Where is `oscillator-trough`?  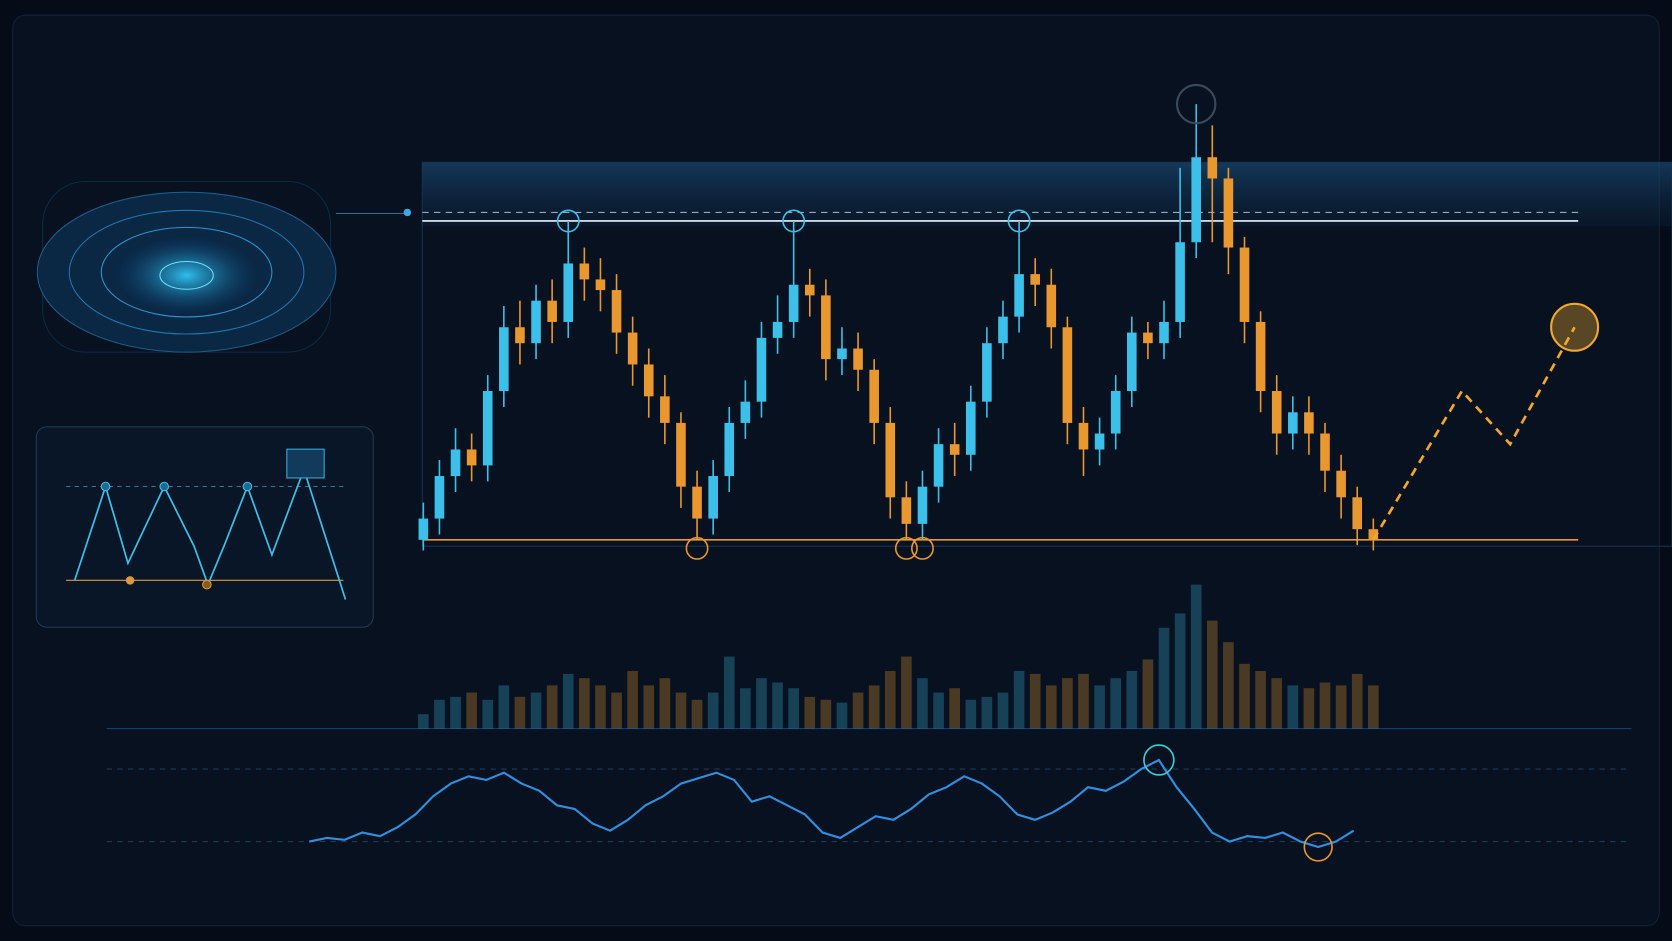
oscillator-trough is located at coordinates (1318, 847).